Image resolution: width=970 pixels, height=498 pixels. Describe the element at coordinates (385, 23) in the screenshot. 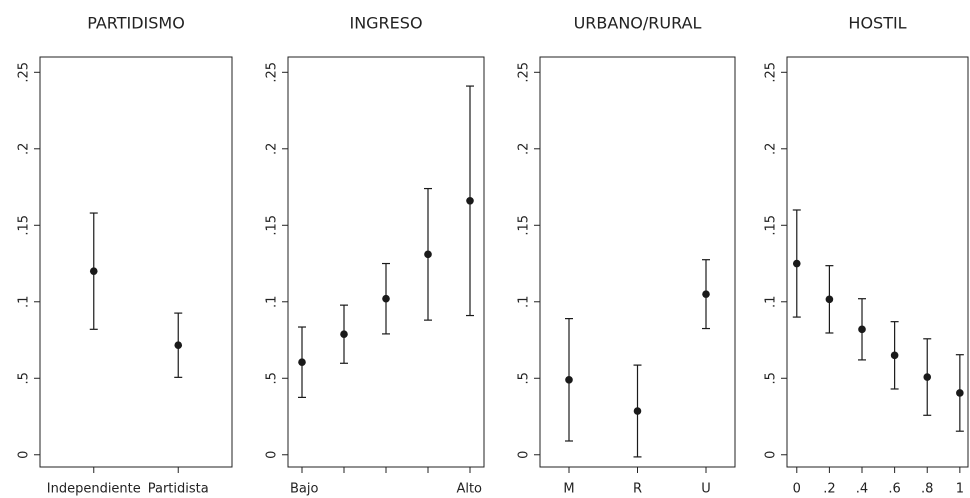

I see `panel-title: INGRESO` at that location.